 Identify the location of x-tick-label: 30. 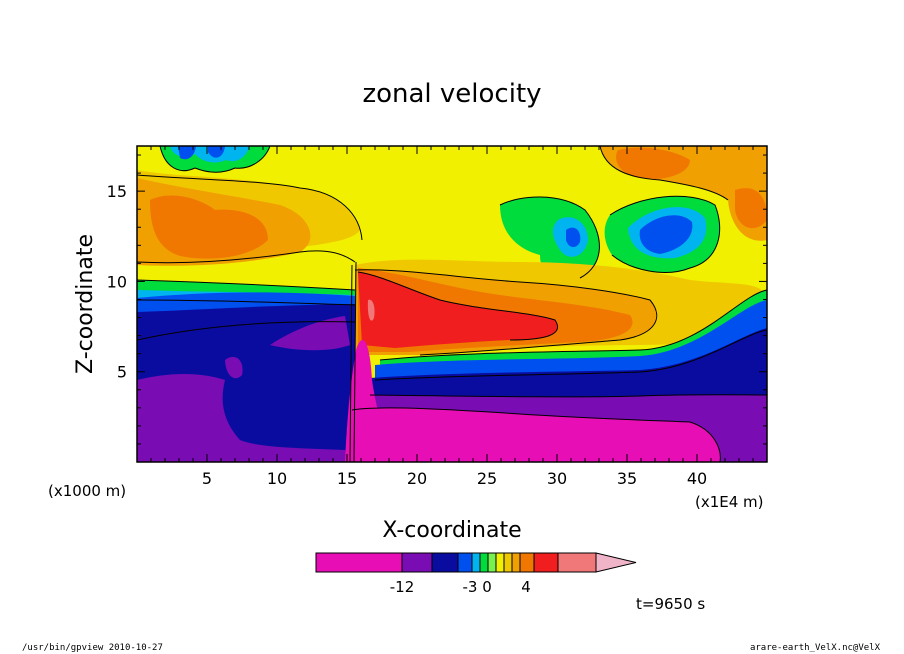
(557, 478).